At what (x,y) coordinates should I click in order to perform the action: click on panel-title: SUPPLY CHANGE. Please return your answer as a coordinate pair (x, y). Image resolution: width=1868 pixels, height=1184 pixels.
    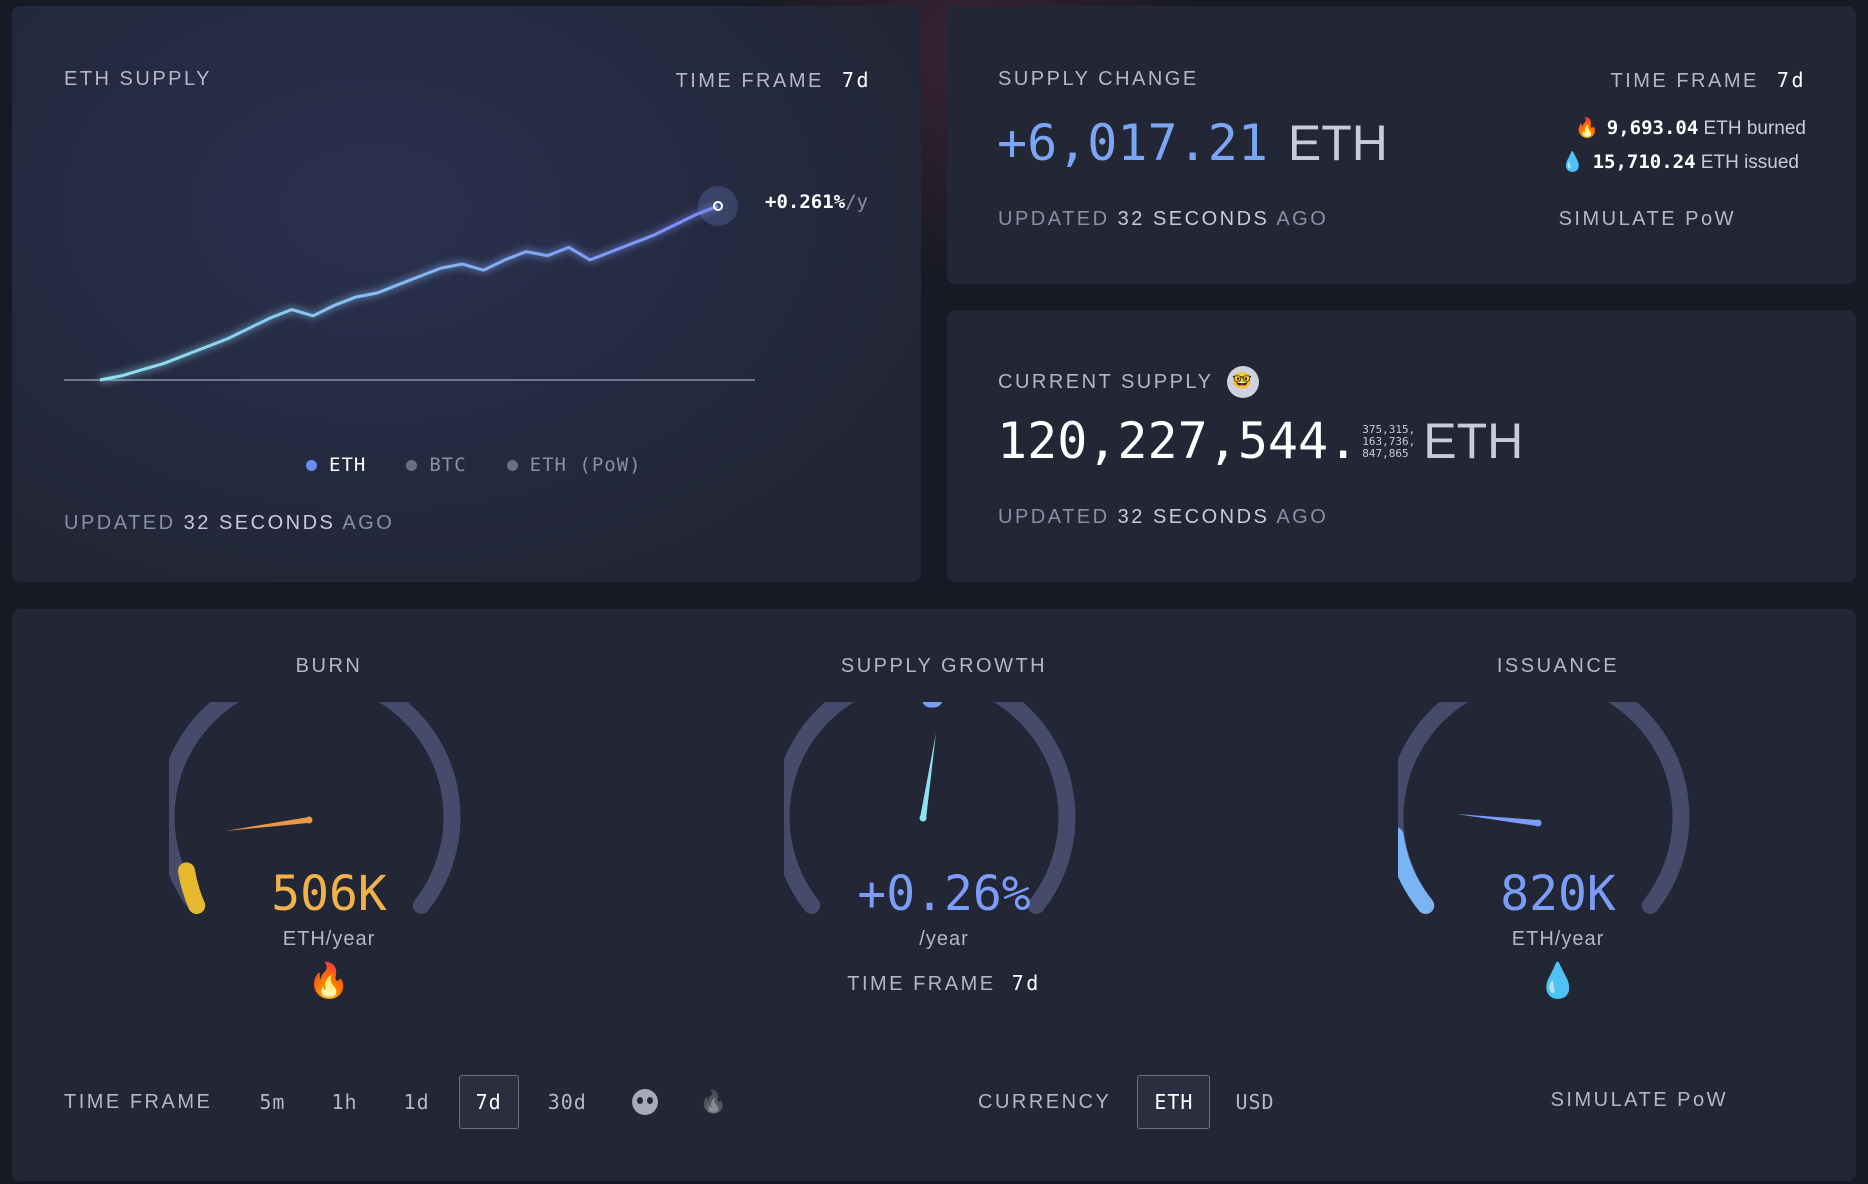
    Looking at the image, I should click on (1098, 79).